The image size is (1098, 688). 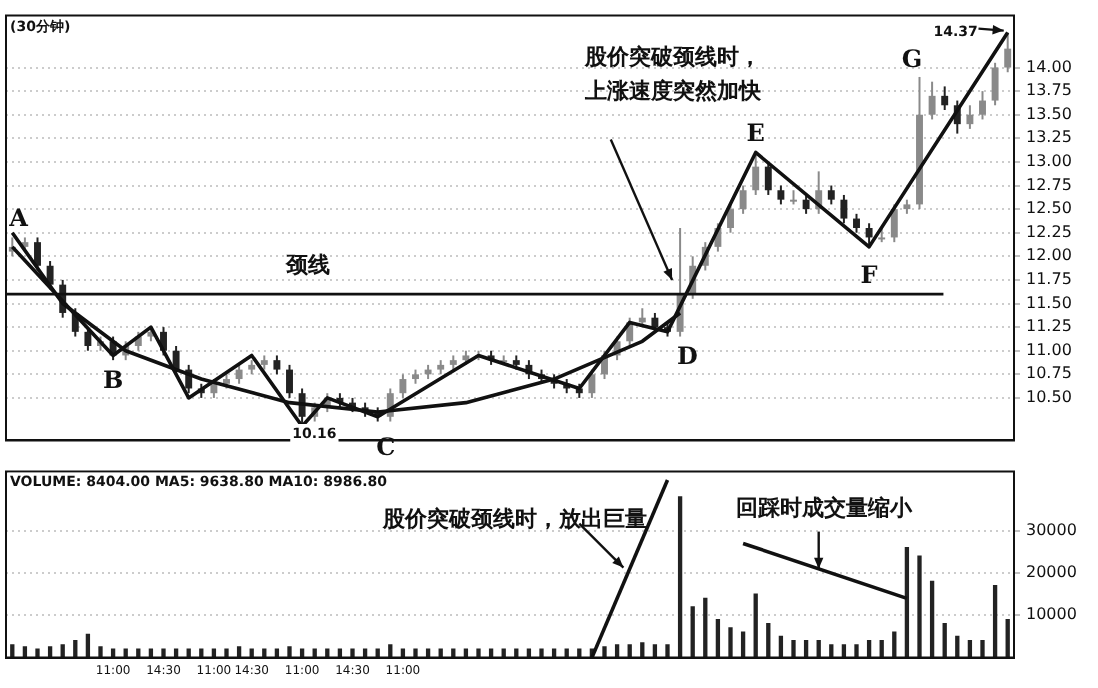 I want to click on y-tick-label: 13.00, so click(x=1049, y=161).